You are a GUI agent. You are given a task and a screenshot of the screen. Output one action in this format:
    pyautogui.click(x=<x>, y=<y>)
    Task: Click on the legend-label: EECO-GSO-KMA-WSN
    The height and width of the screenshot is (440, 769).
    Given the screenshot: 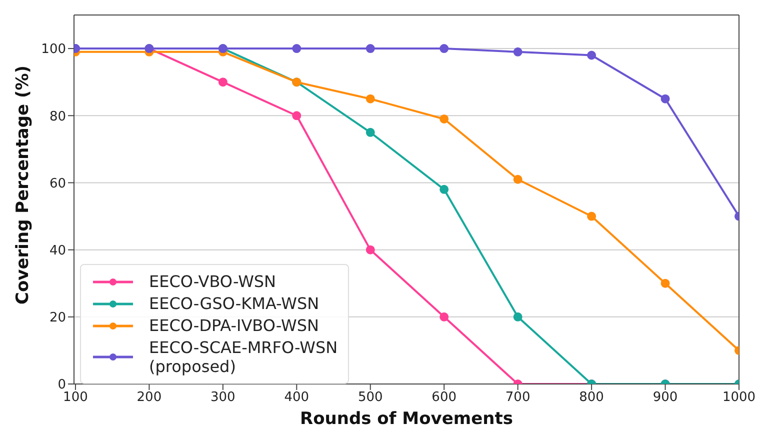 What is the action you would take?
    pyautogui.click(x=234, y=303)
    